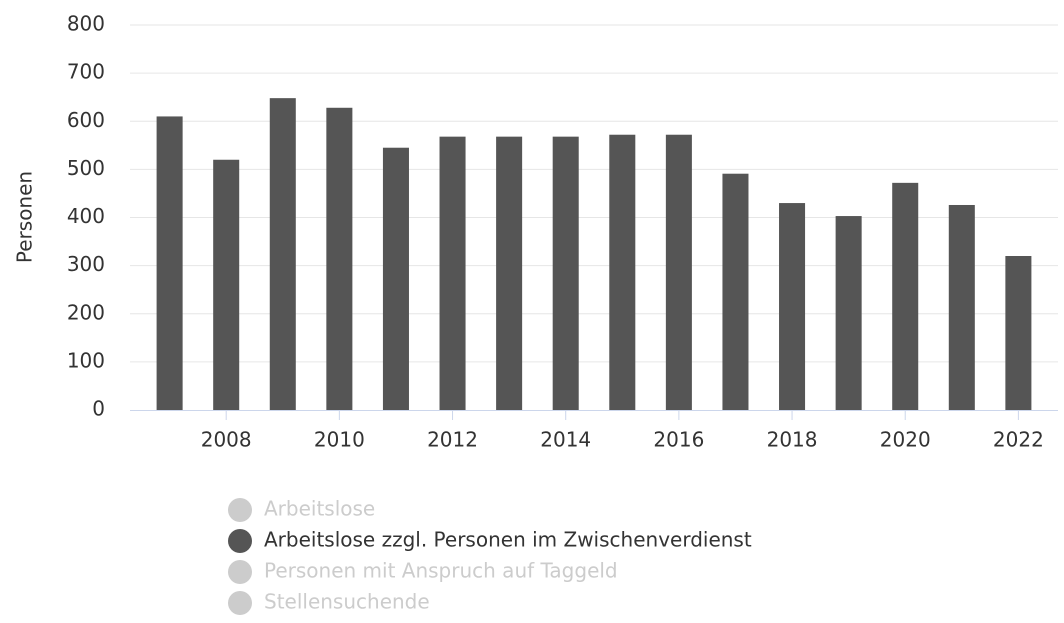 This screenshot has height=623, width=1064. Describe the element at coordinates (319, 509) in the screenshot. I see `legend-label: Arbeitslose` at that location.